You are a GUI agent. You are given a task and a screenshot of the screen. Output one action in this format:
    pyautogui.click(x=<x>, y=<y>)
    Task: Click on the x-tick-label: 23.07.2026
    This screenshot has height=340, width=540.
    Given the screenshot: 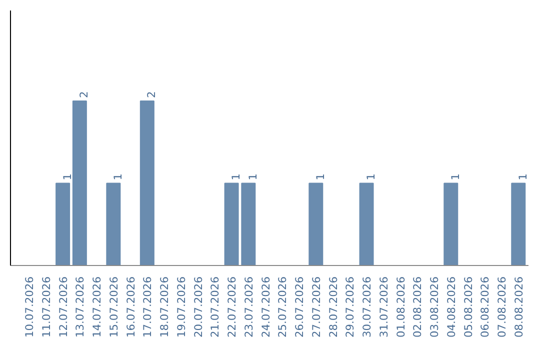 What is the action you would take?
    pyautogui.click(x=249, y=307)
    